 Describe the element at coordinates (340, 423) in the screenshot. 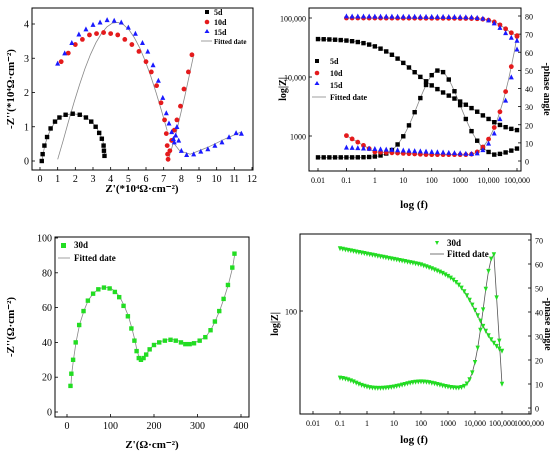

I see `panel-4-xtick: 0.1` at that location.